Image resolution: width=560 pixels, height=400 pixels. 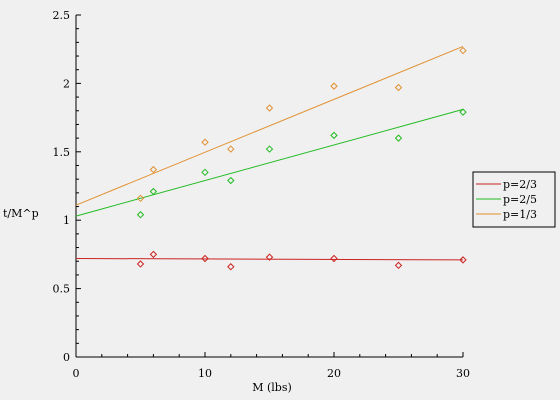 What do you see at coordinates (334, 373) in the screenshot?
I see `x-tick-label: 20` at bounding box center [334, 373].